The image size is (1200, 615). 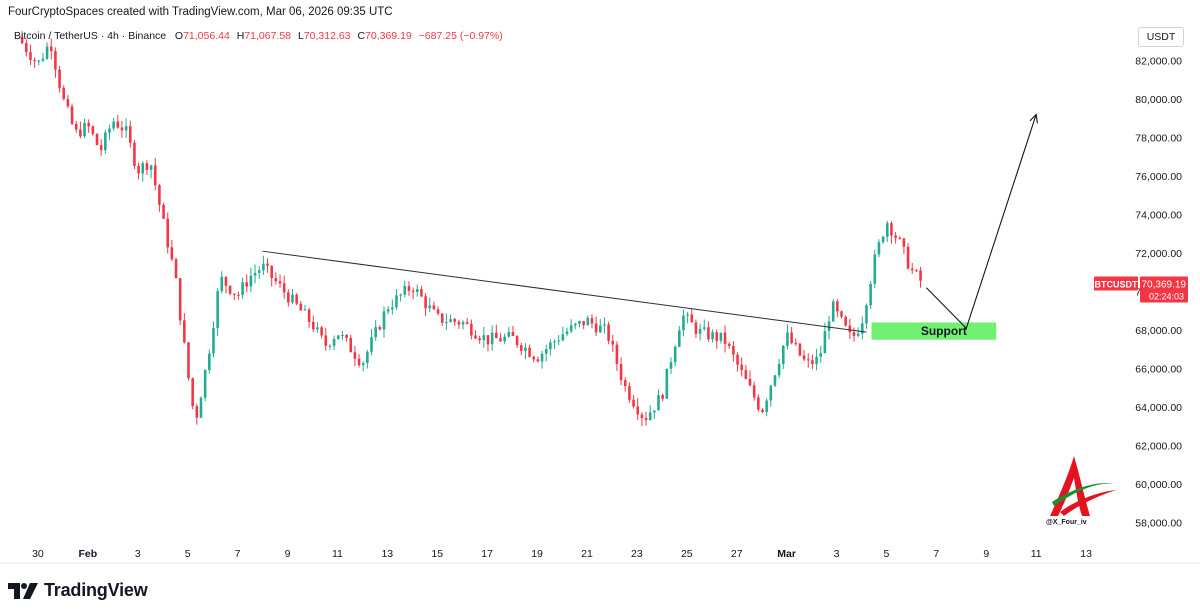 I want to click on last-price-value: 70,369.19, so click(x=1164, y=285).